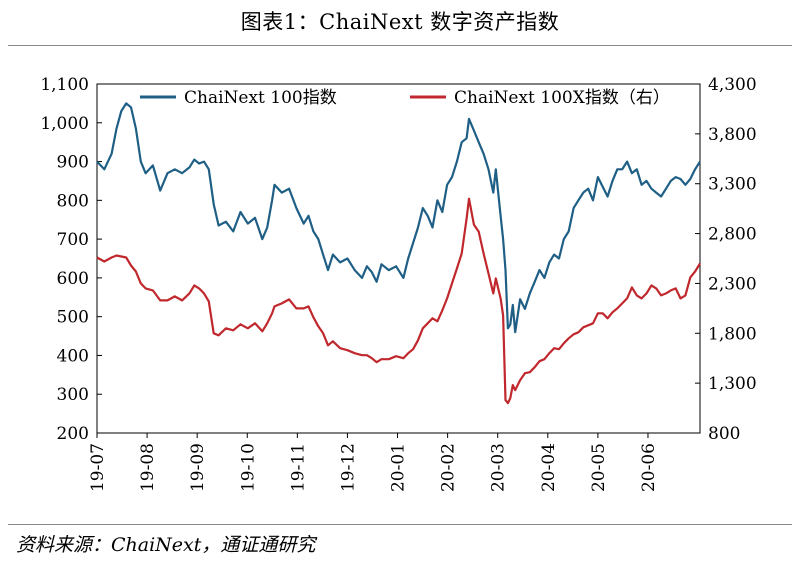  I want to click on y-left-tick-label: 900, so click(73, 163).